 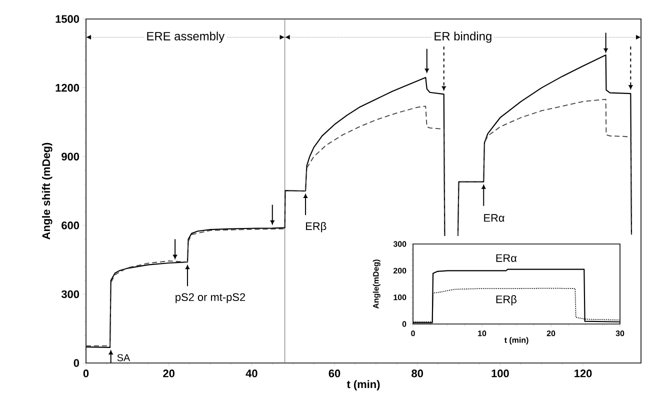 What do you see at coordinates (77, 363) in the screenshot?
I see `y-tick-label: 0` at bounding box center [77, 363].